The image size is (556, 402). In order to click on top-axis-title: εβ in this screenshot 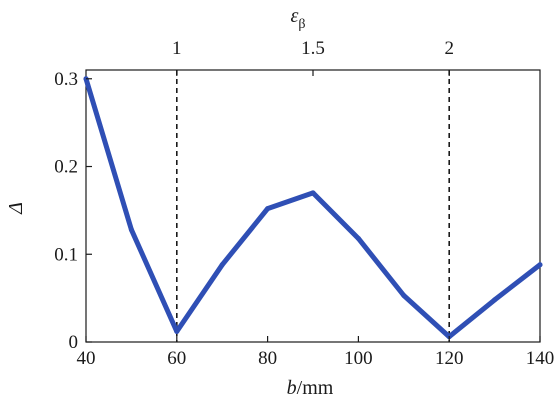, I will do `click(297, 18)`.